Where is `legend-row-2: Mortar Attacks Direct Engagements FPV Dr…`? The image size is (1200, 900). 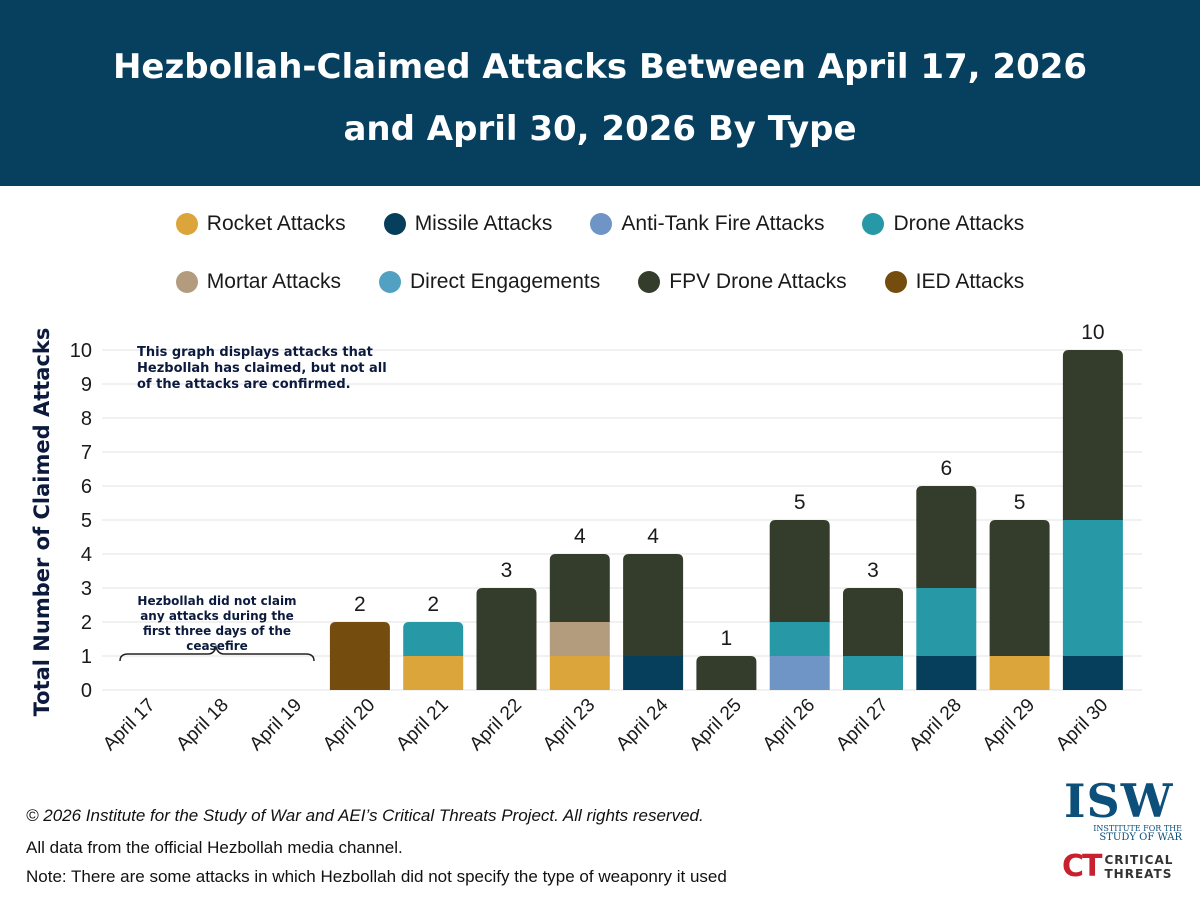 legend-row-2: Mortar Attacks Direct Engagements FPV Dr… is located at coordinates (600, 282).